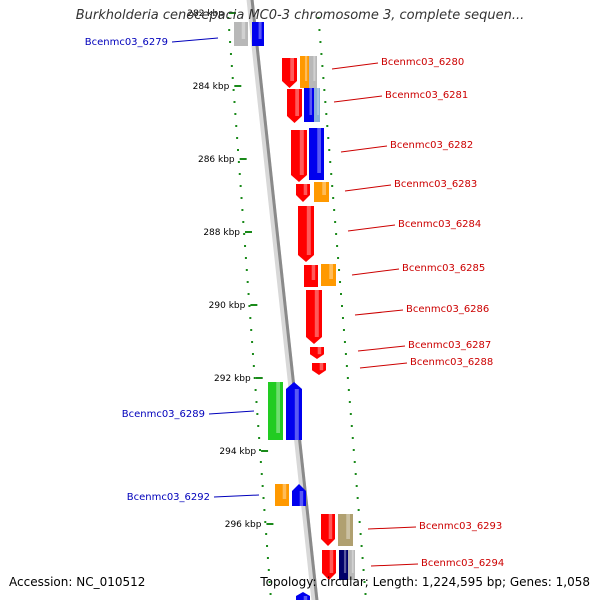 This screenshot has width=600, height=600. I want to click on gene-6294a, so click(329, 565).